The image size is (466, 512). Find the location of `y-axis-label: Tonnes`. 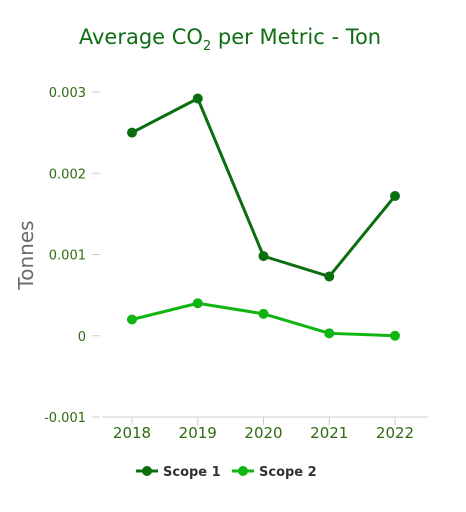

y-axis-label: Tonnes is located at coordinates (26, 255).